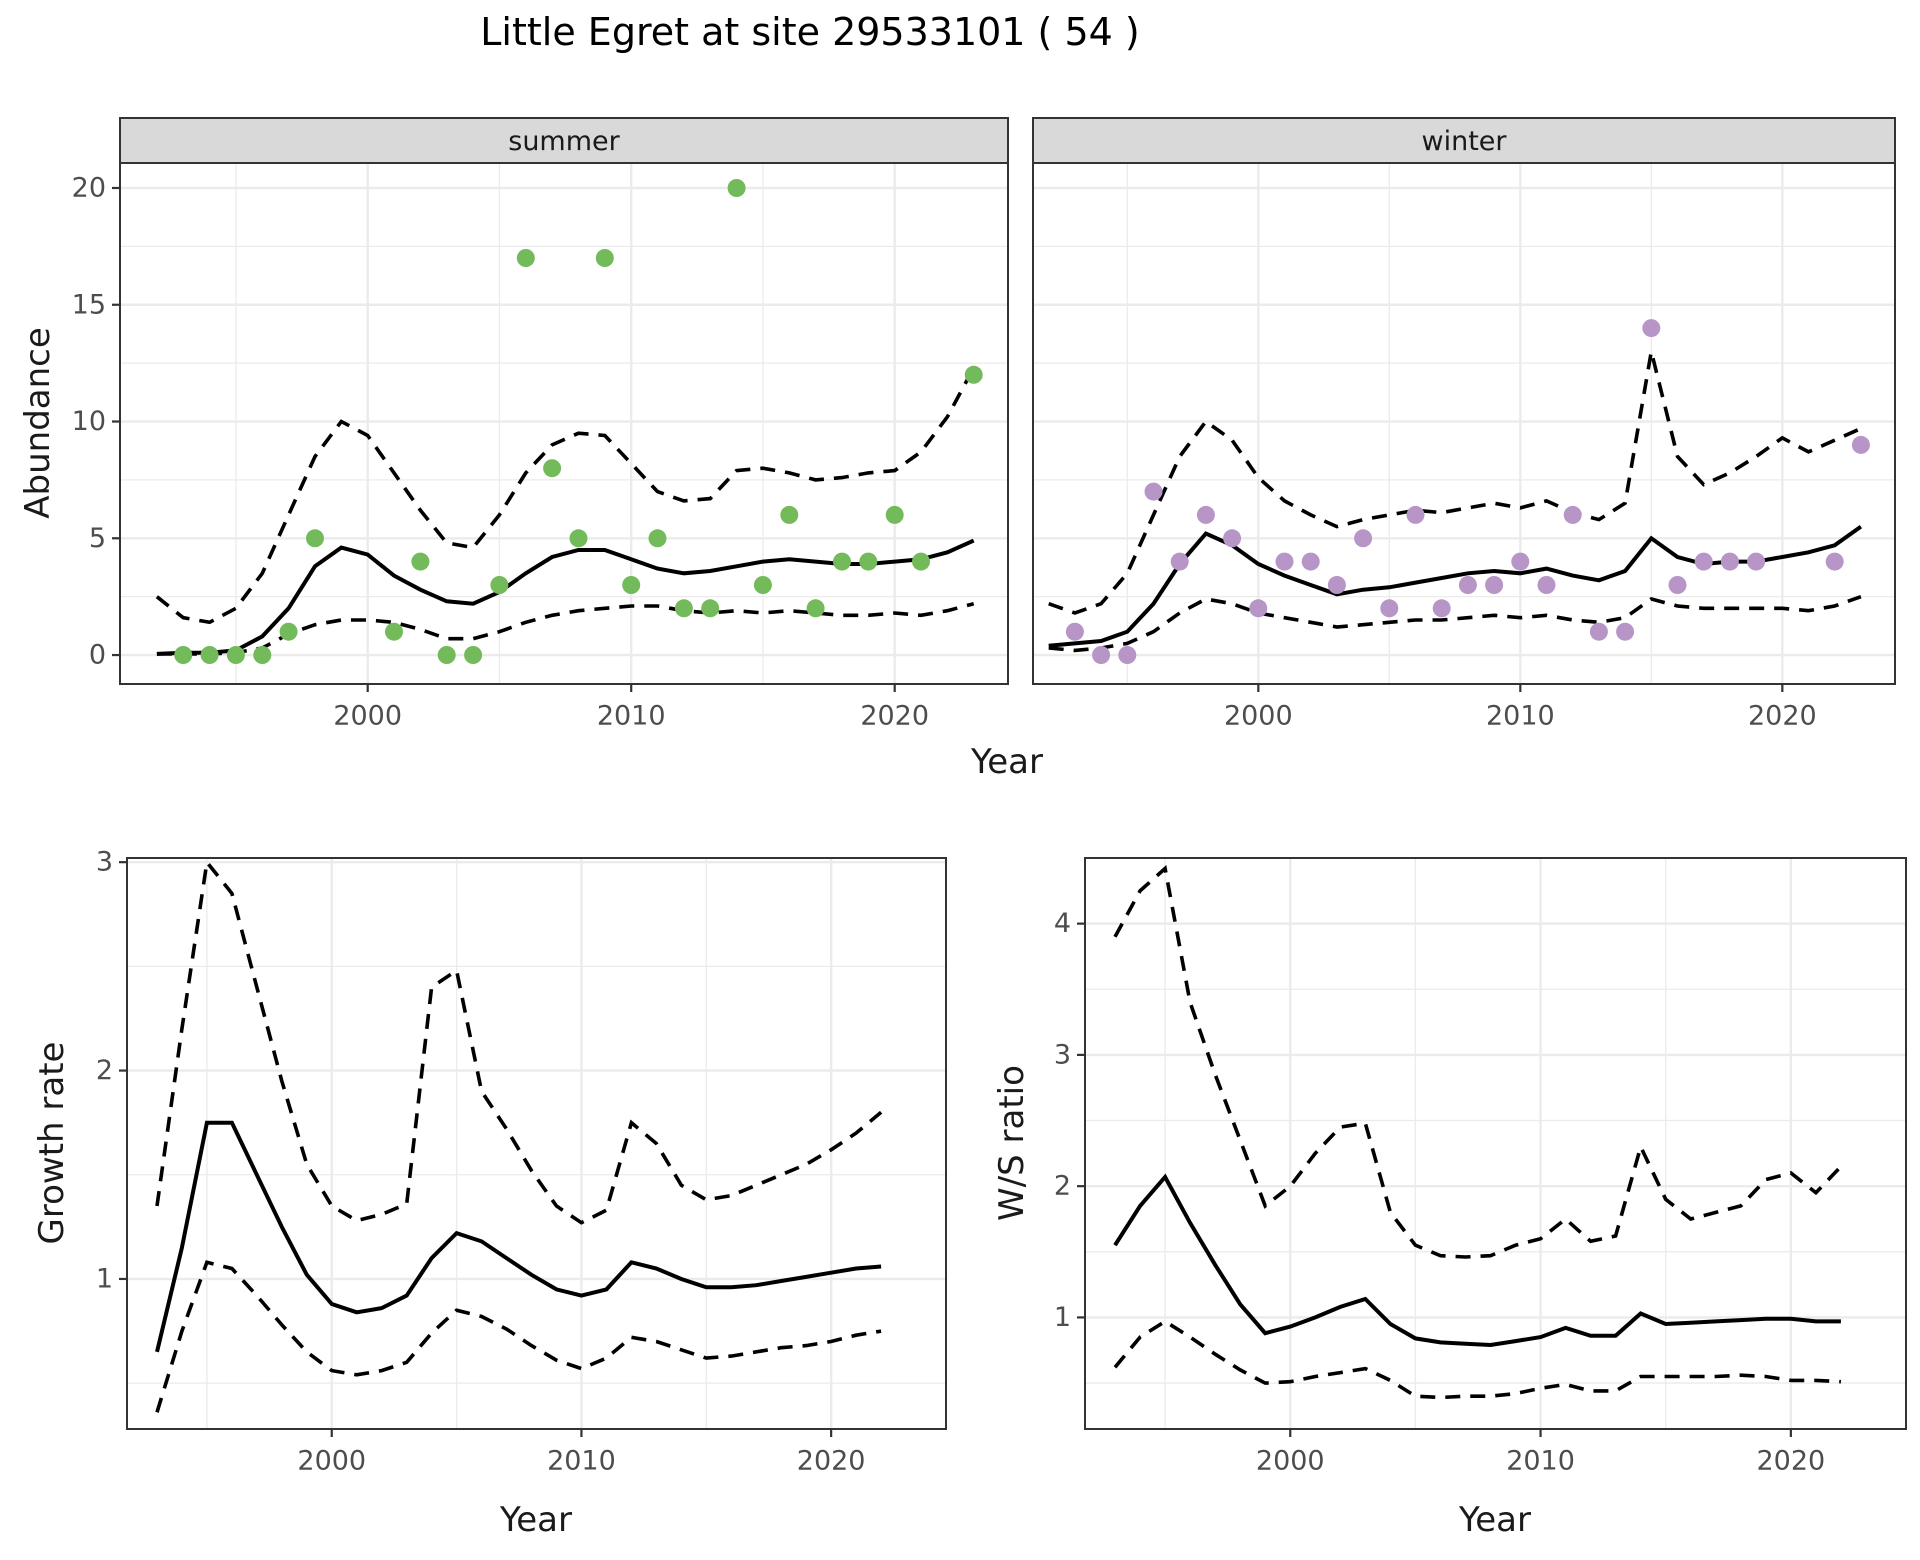 This screenshot has width=1920, height=1560. What do you see at coordinates (810, 32) in the screenshot?
I see `chart-title: Little Egret at site 29533101 ( 54 )` at bounding box center [810, 32].